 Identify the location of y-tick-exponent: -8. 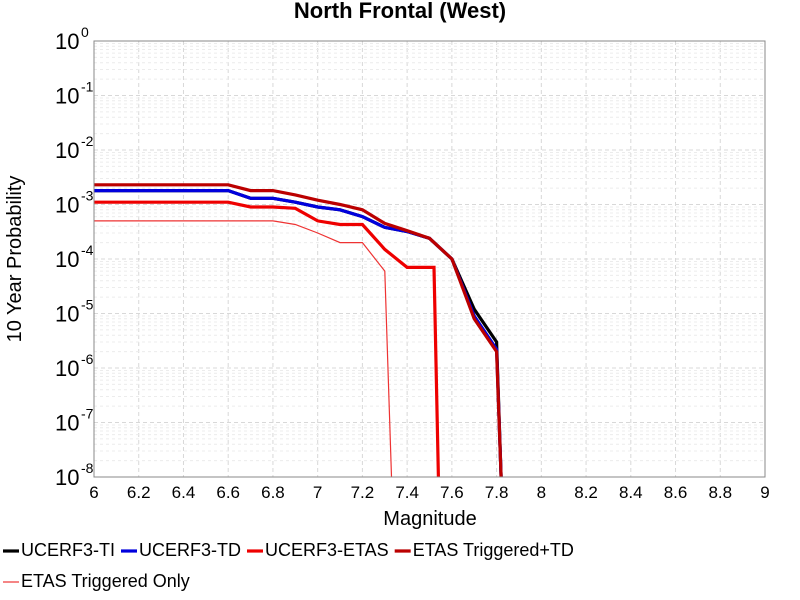
(87, 468).